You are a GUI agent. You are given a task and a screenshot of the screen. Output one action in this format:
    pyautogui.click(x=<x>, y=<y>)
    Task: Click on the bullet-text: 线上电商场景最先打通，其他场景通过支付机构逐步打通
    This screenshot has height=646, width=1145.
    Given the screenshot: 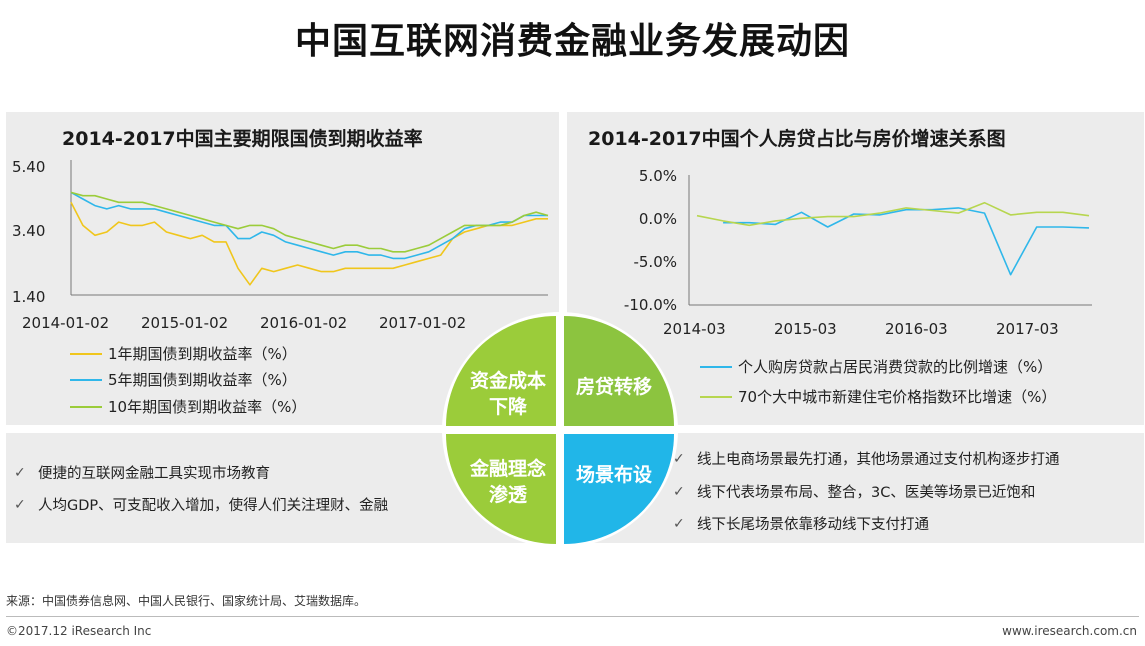 What is the action you would take?
    pyautogui.click(x=878, y=460)
    